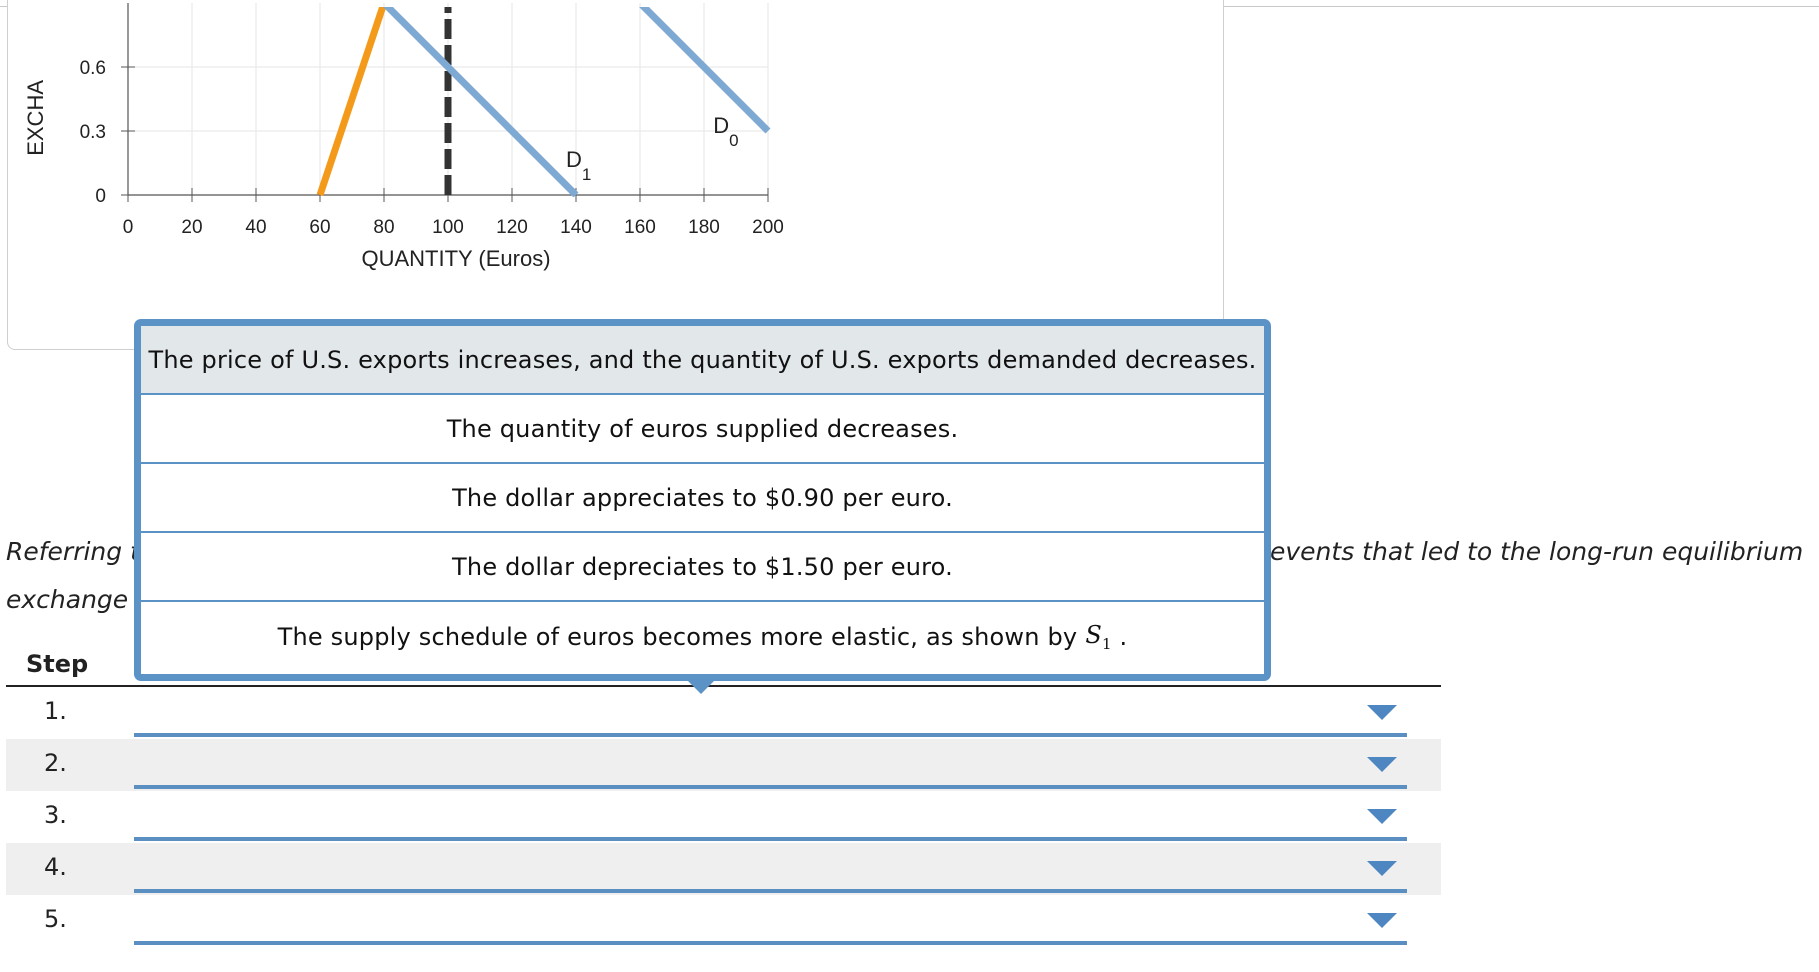  What do you see at coordinates (73, 551) in the screenshot?
I see `instructions-line1-left: Referring t` at bounding box center [73, 551].